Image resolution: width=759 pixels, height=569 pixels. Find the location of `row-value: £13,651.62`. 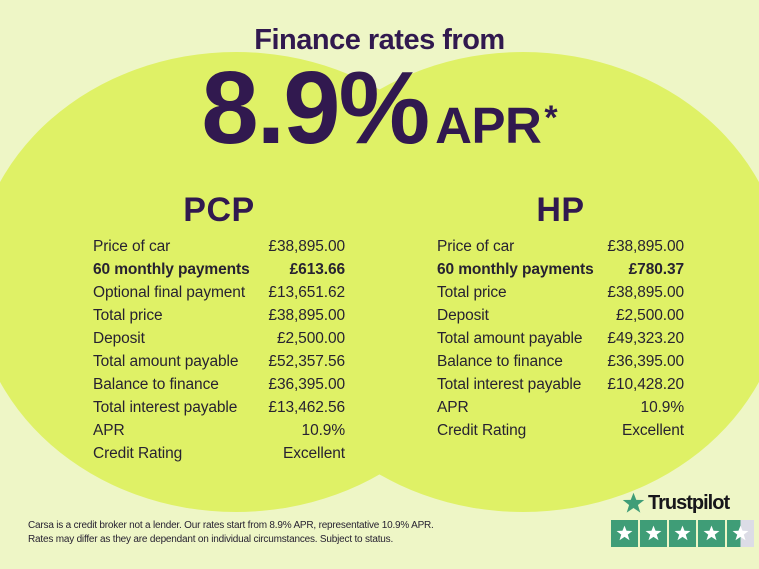

row-value: £13,651.62 is located at coordinates (306, 292).